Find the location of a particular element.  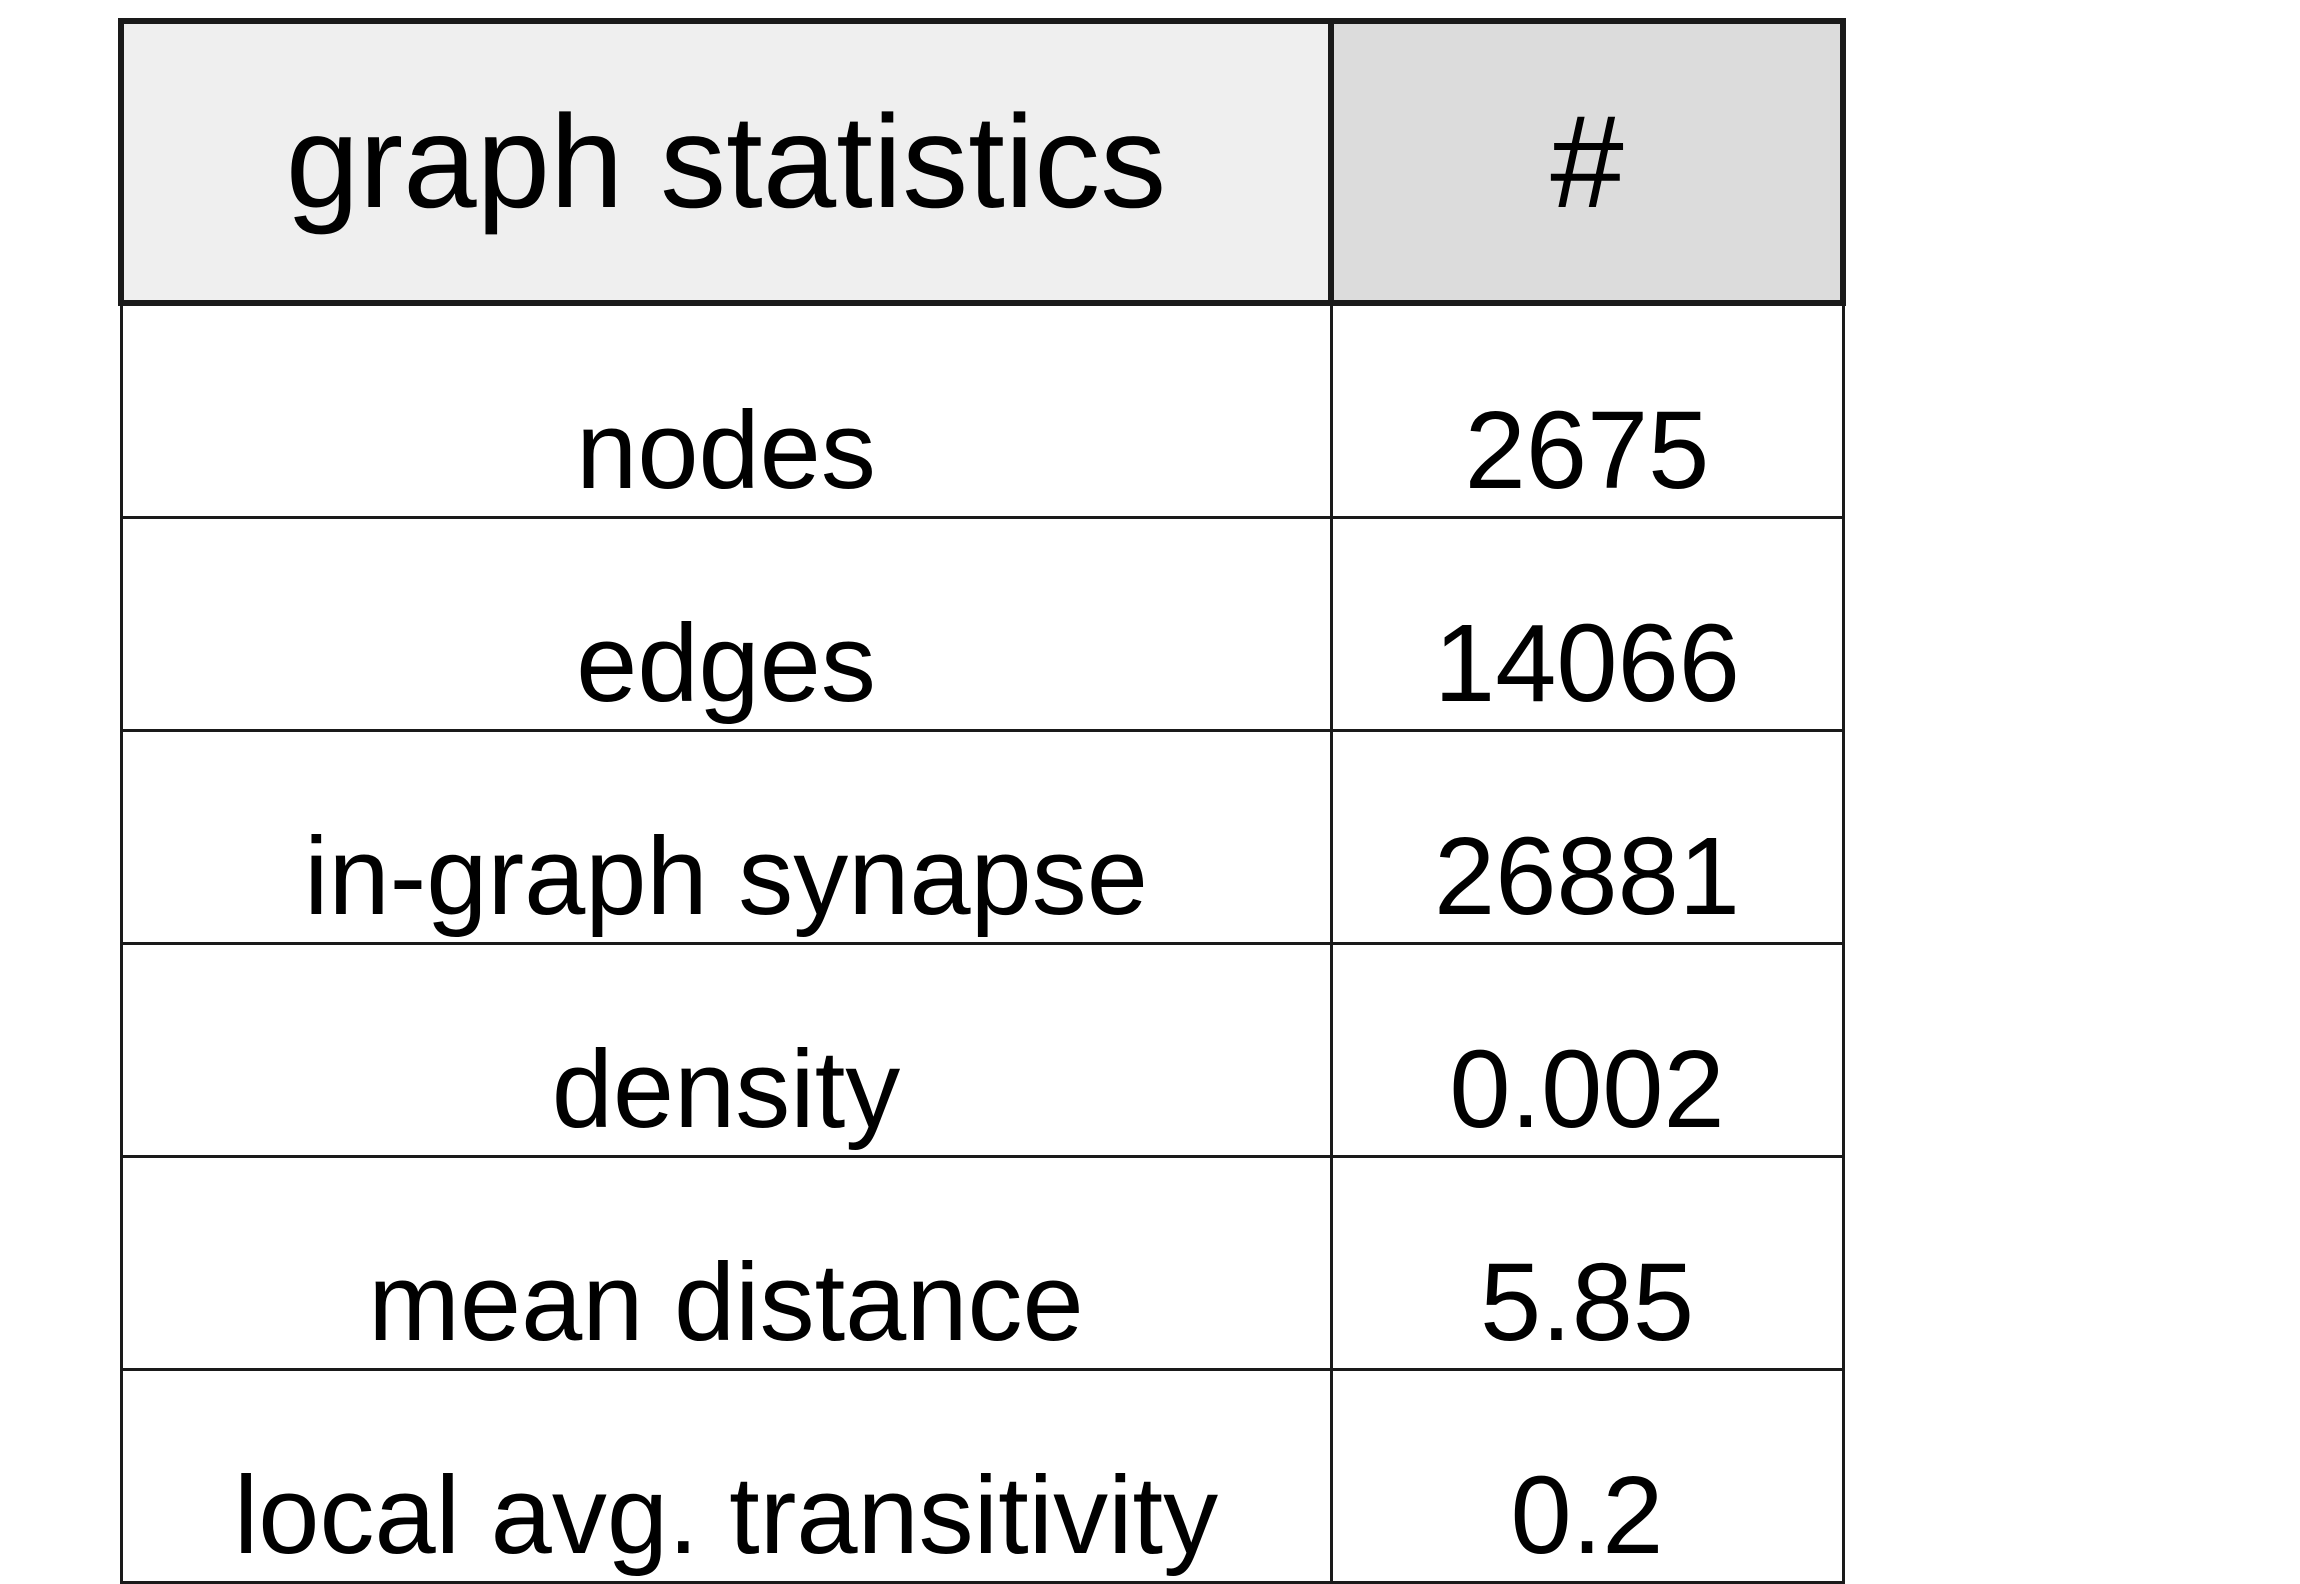

row-value-cell: 26881 is located at coordinates (1587, 837).